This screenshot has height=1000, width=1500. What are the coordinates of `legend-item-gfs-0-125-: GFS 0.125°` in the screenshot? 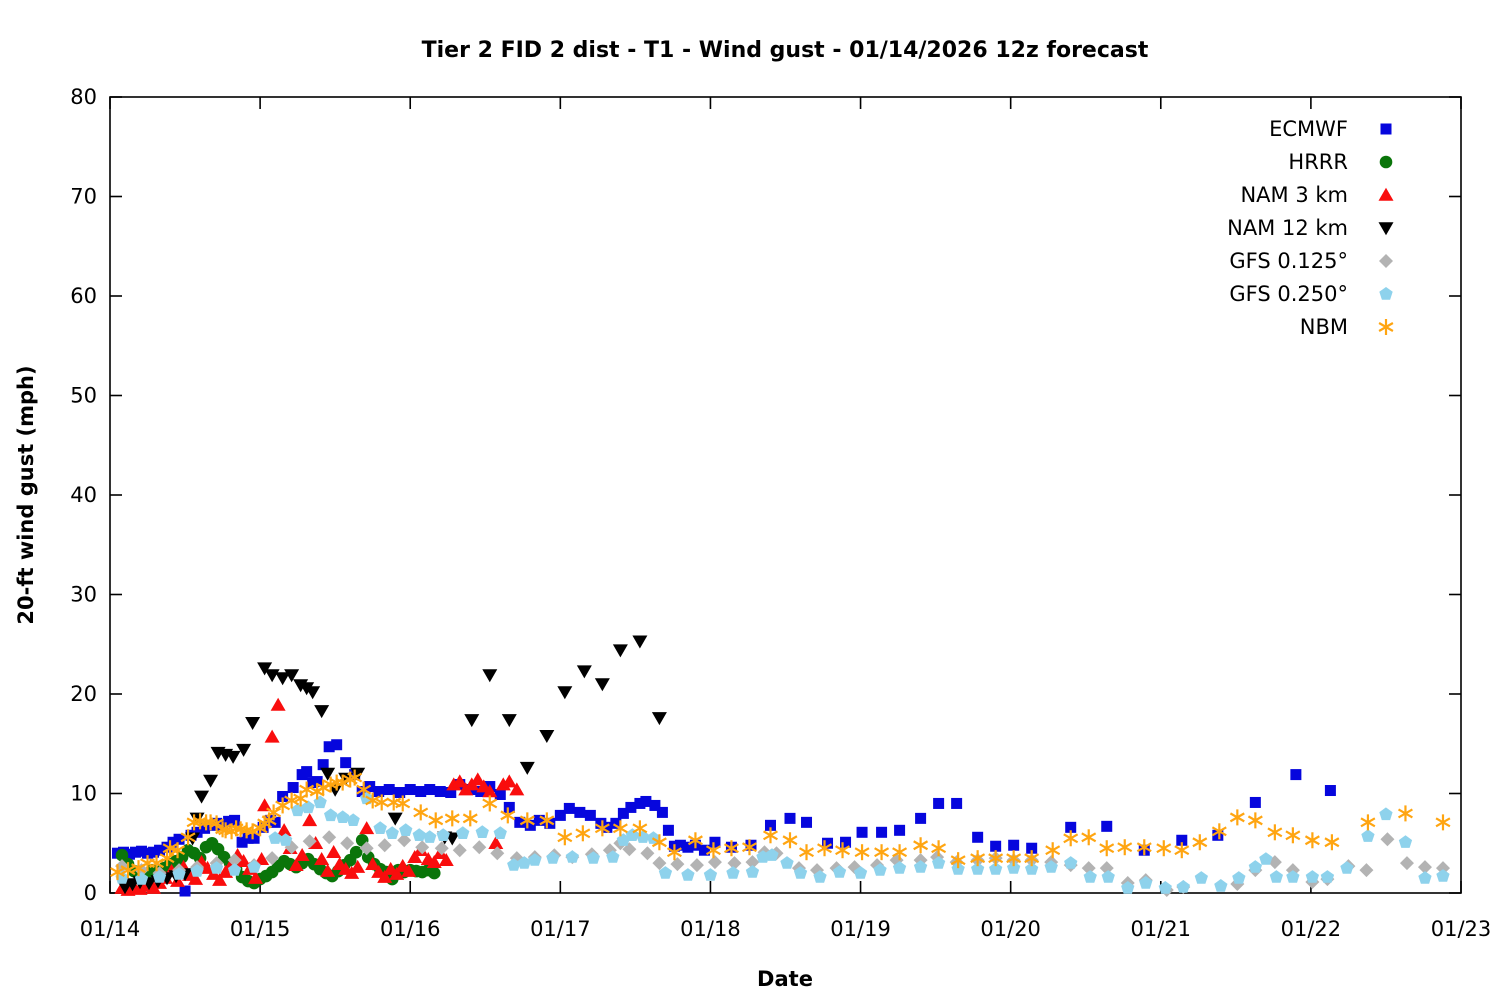 It's located at (1311, 261).